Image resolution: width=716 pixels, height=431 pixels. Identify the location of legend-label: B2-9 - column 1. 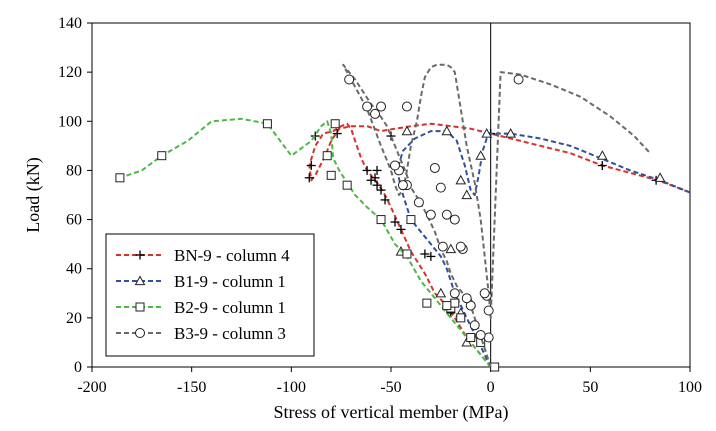
(230, 307).